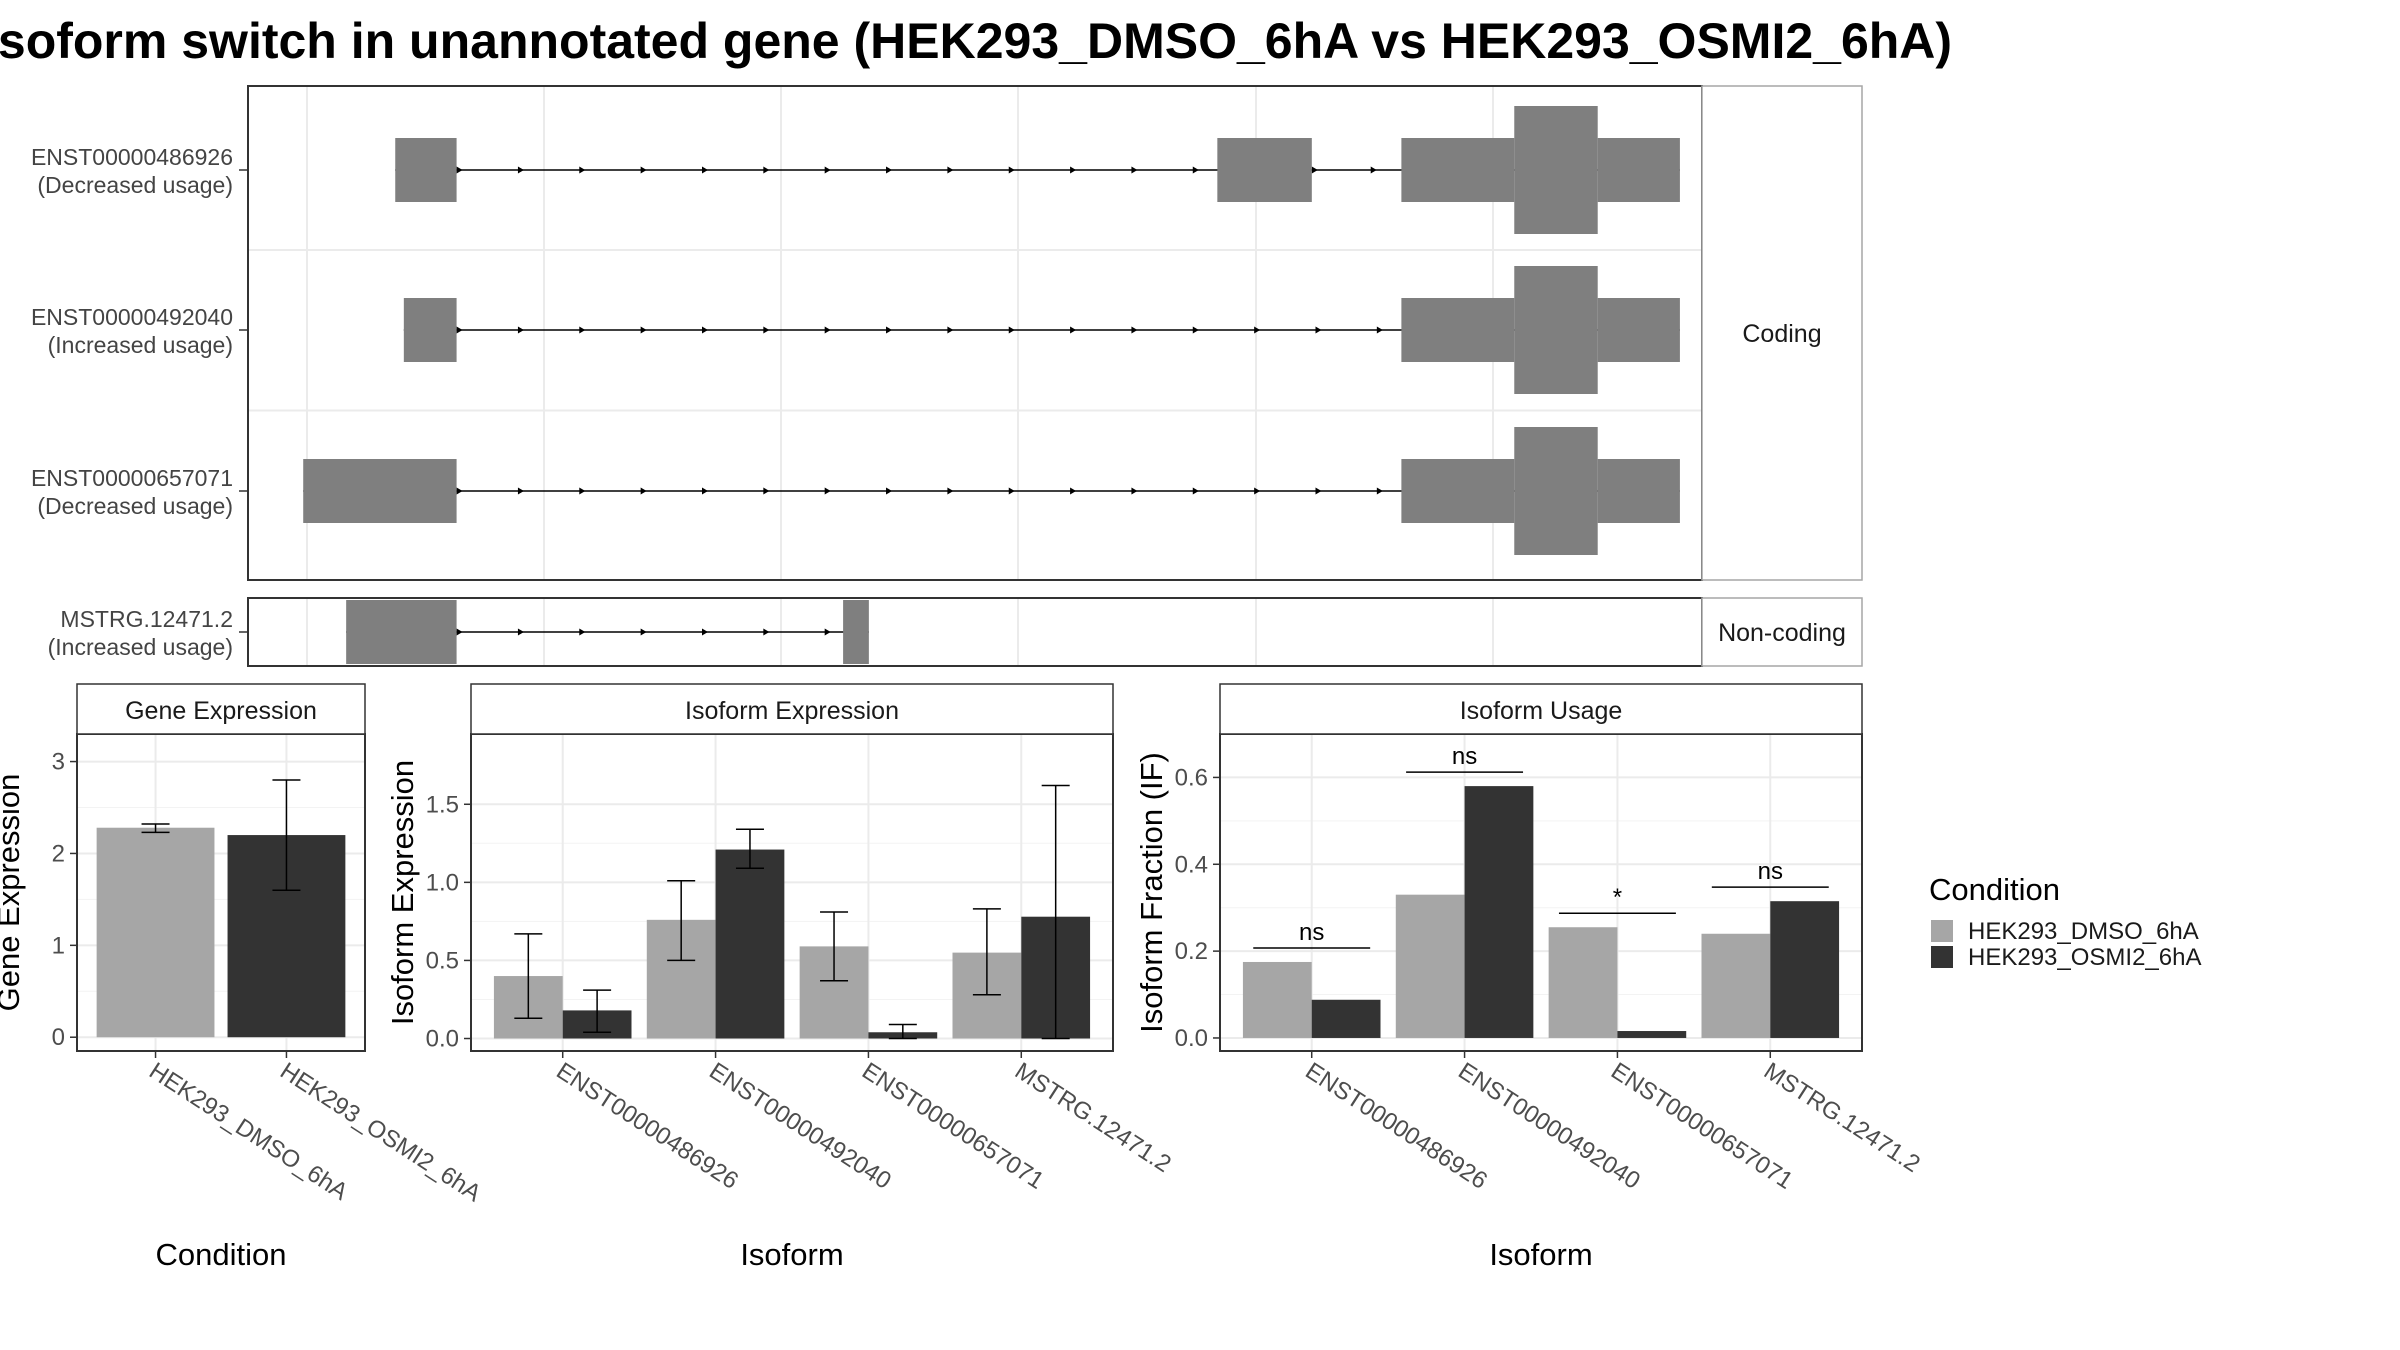  What do you see at coordinates (13, 893) in the screenshot?
I see `y-axis-title: Gene Expression` at bounding box center [13, 893].